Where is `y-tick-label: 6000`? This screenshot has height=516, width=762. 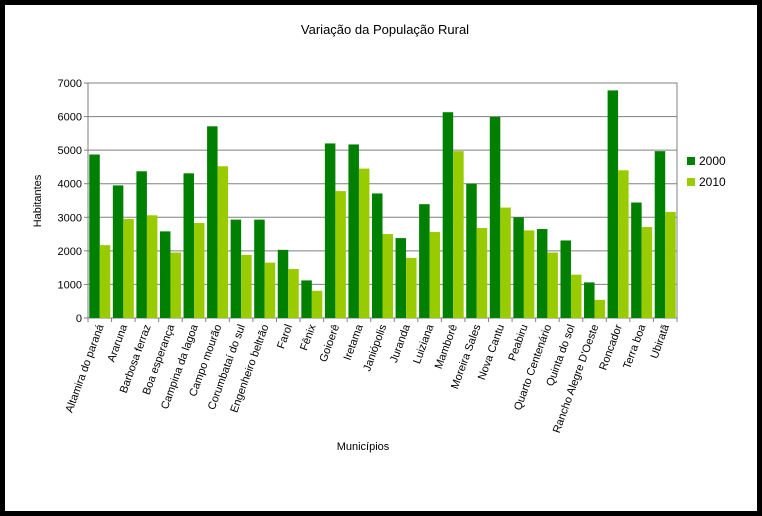 y-tick-label: 6000 is located at coordinates (70, 118).